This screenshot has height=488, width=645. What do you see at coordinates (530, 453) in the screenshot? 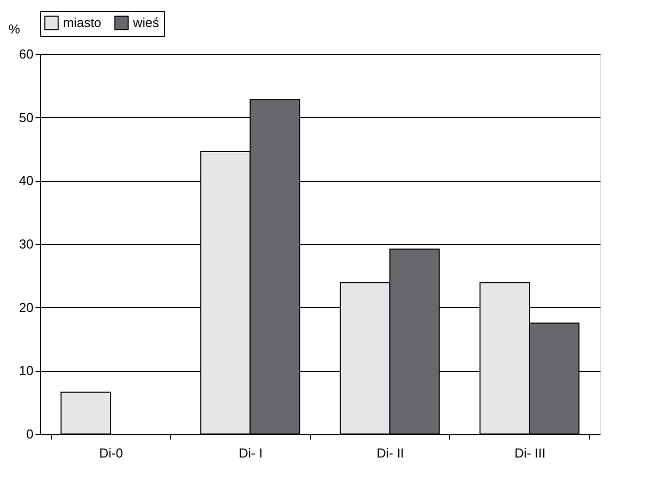
I see `x-tick-label: Di- III` at bounding box center [530, 453].